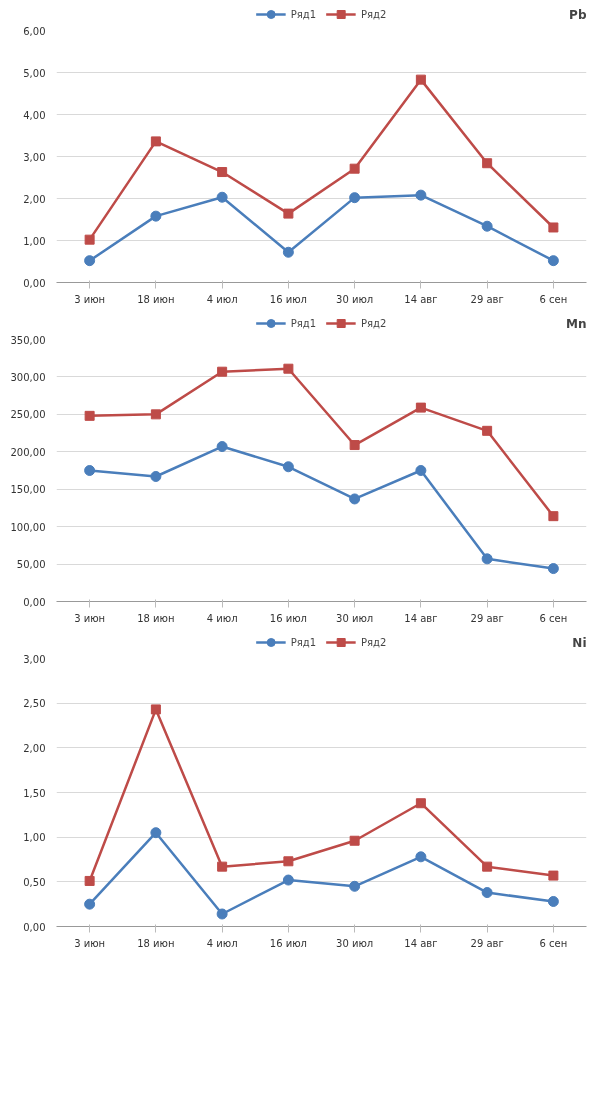 The width and height of the screenshot is (605, 1094). I want to click on chart-title: Ni, so click(579, 642).